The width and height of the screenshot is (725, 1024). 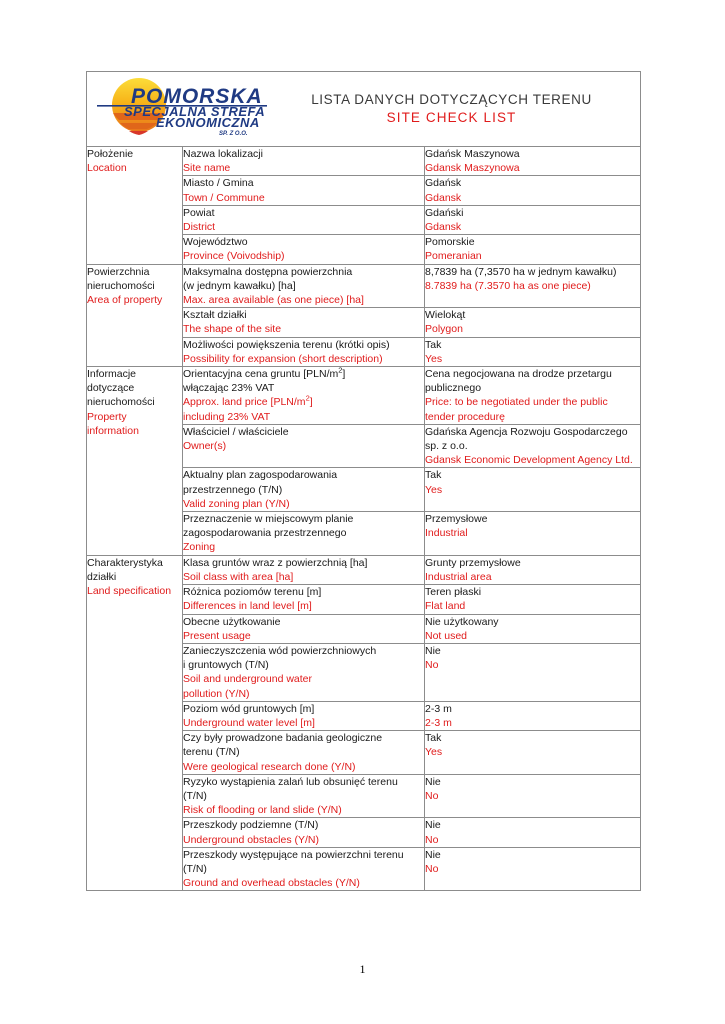 I want to click on field-label-en: Underground water level [m], so click(x=249, y=722).